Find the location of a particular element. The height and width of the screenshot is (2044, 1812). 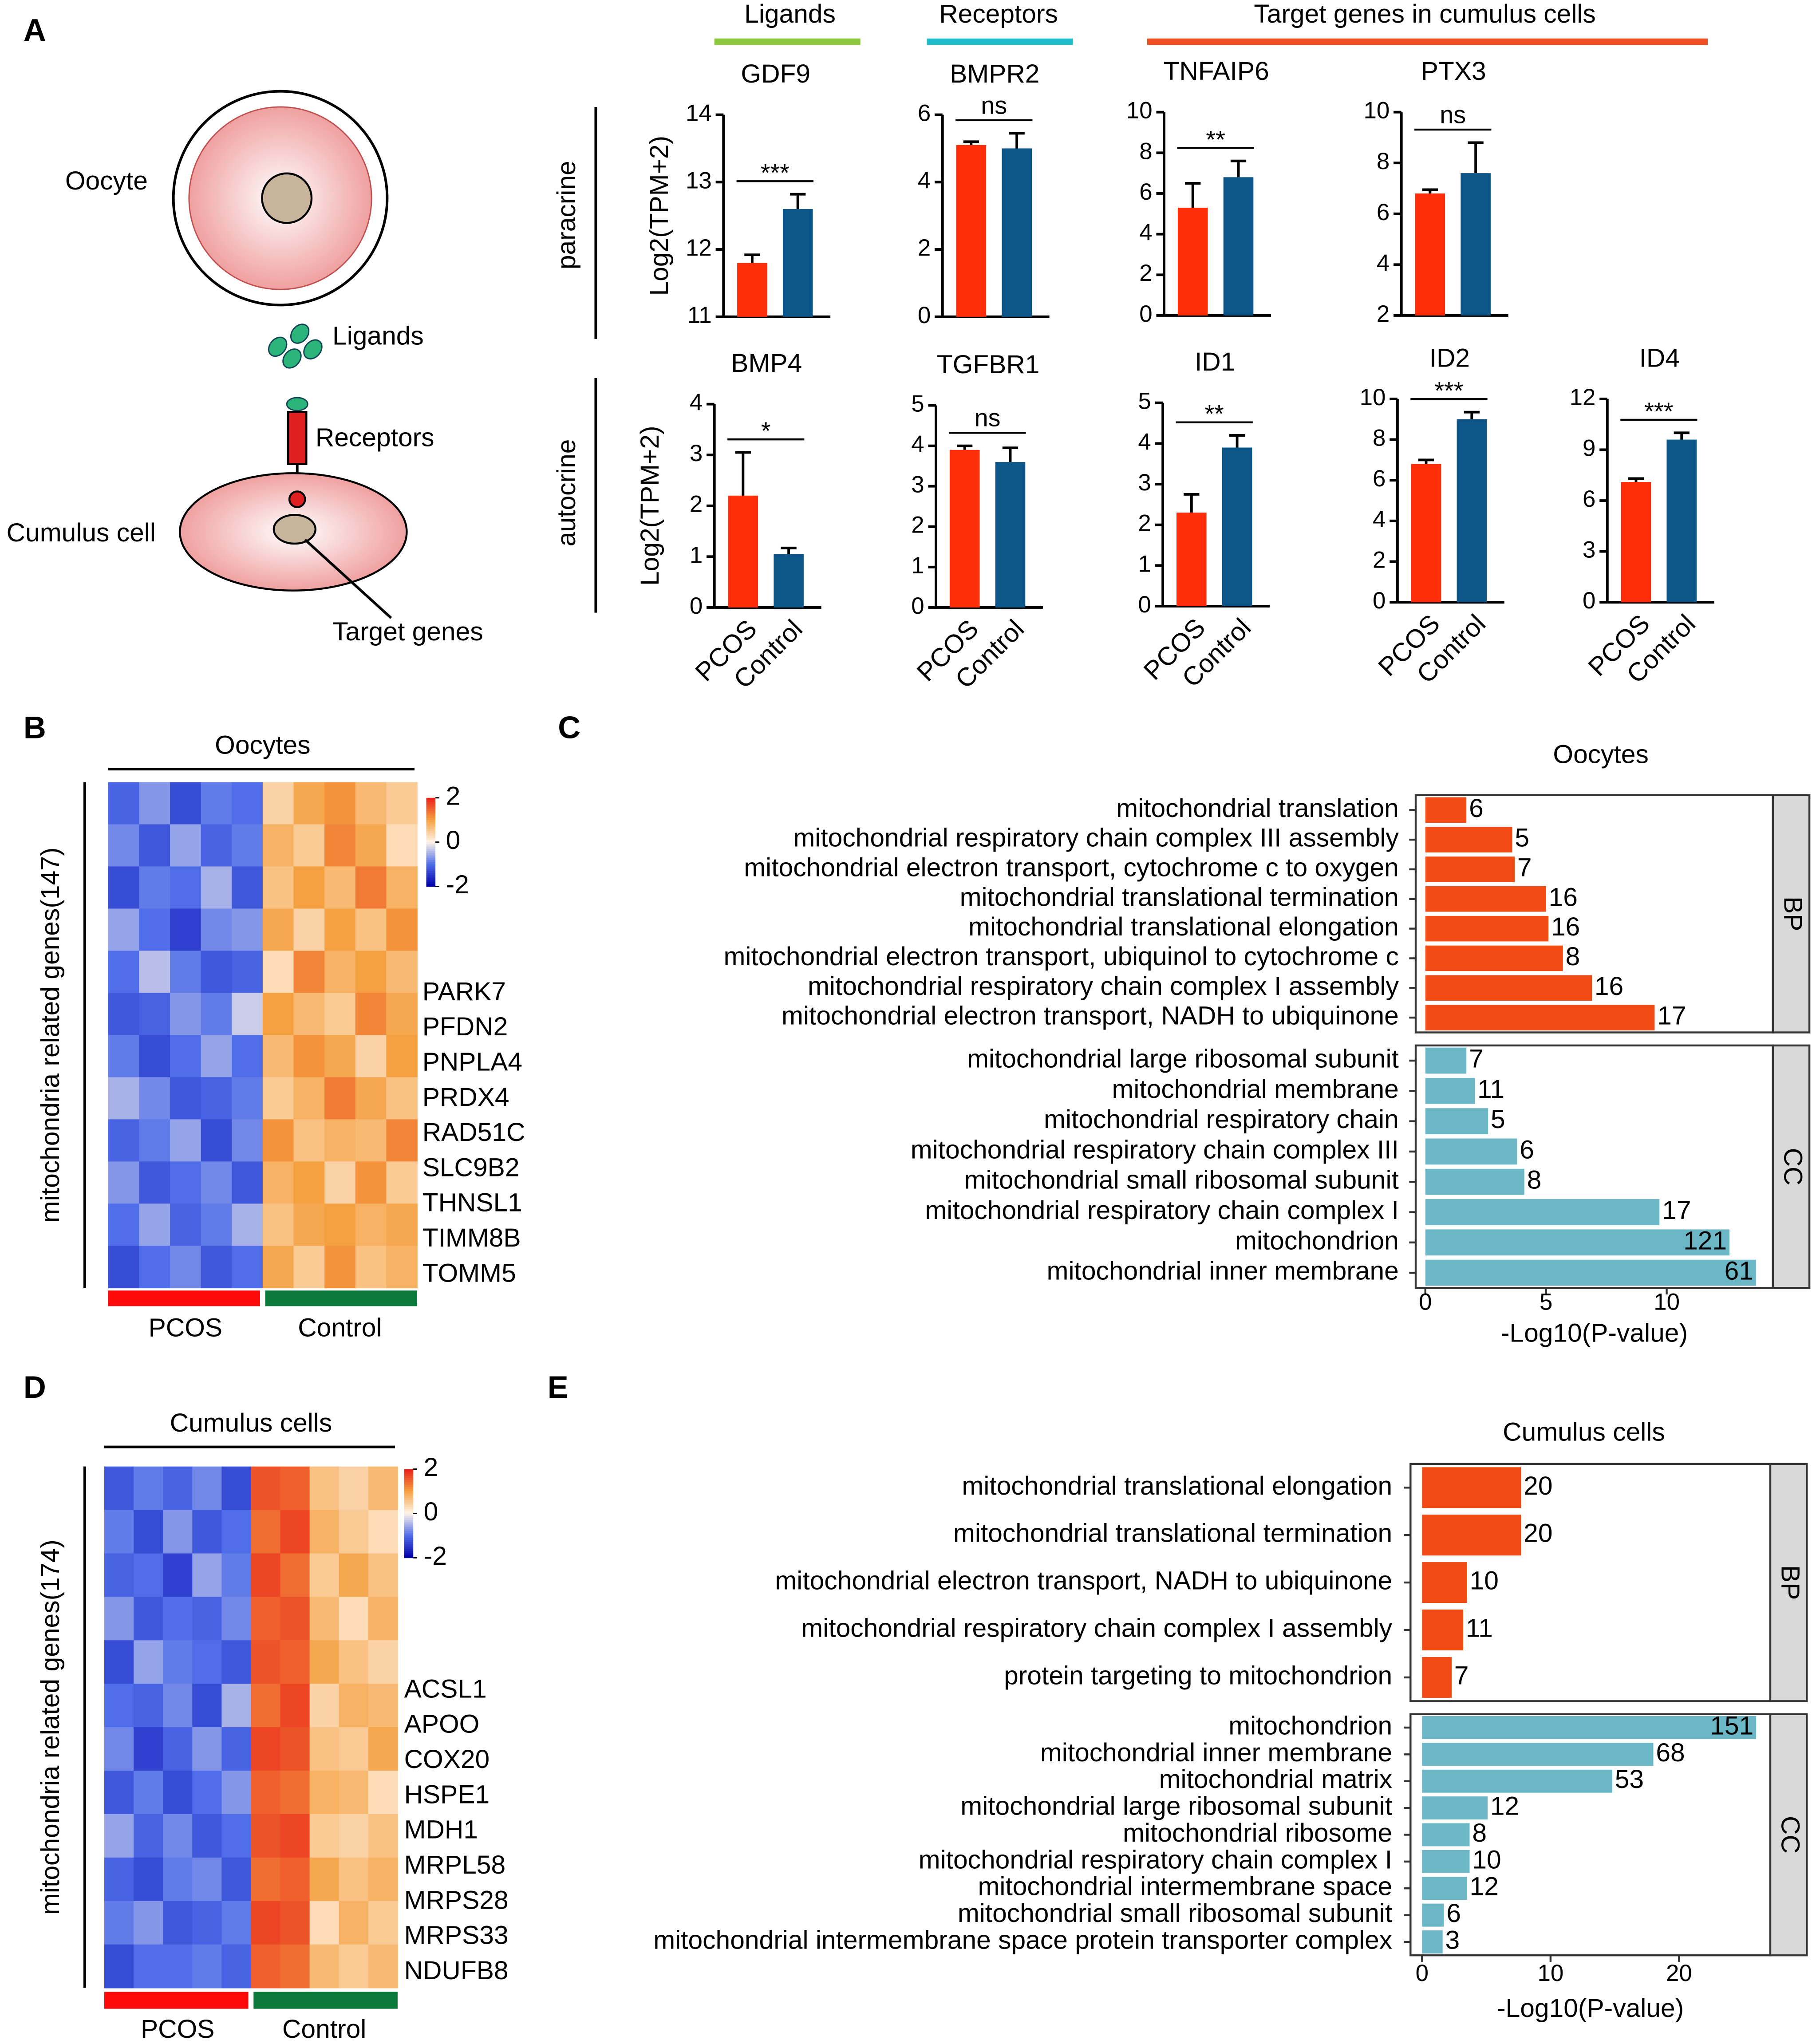

group-header: Ligands is located at coordinates (790, 14).